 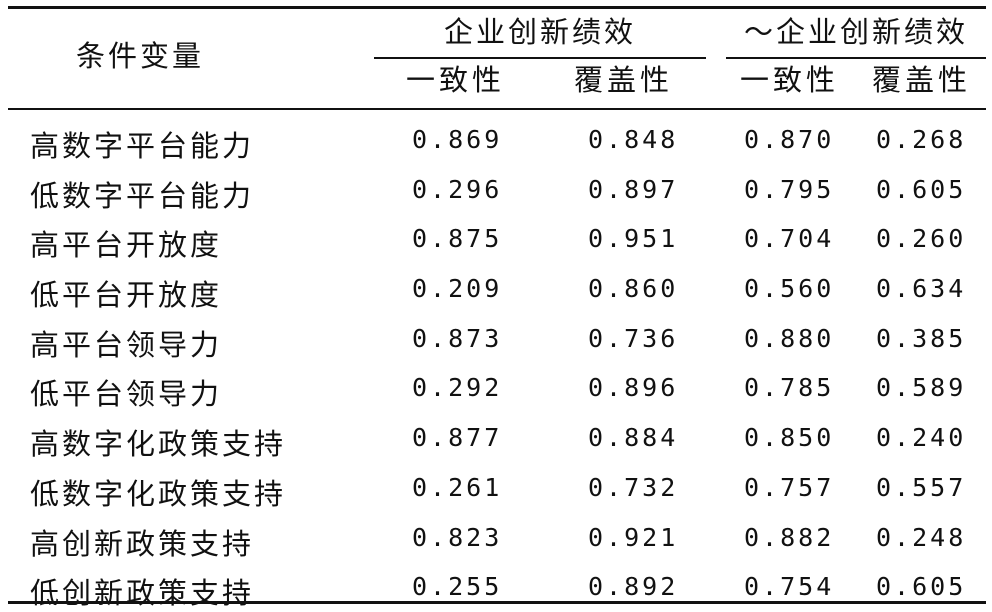 I want to click on cell-consistency-1: 0.875, so click(x=457, y=239).